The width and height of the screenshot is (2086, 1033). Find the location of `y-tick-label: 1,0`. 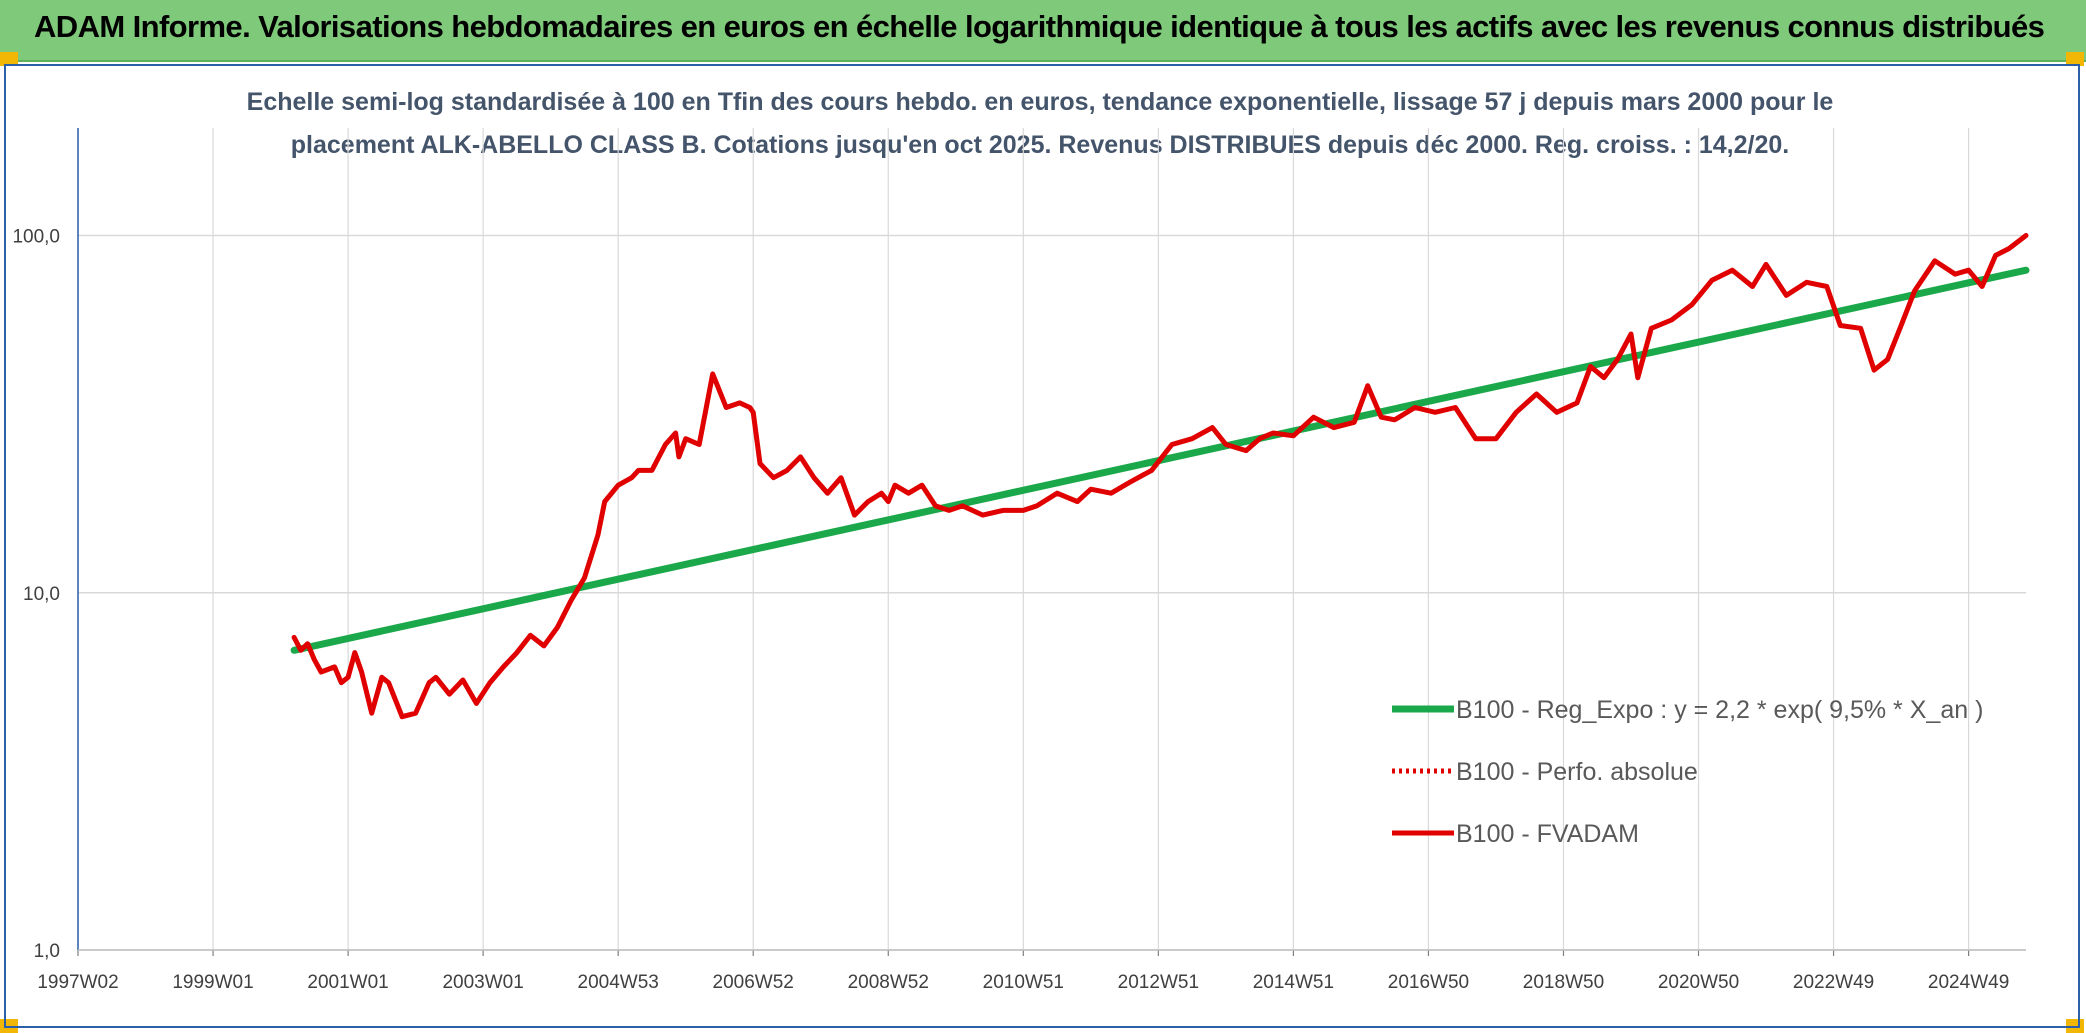

y-tick-label: 1,0 is located at coordinates (47, 951).